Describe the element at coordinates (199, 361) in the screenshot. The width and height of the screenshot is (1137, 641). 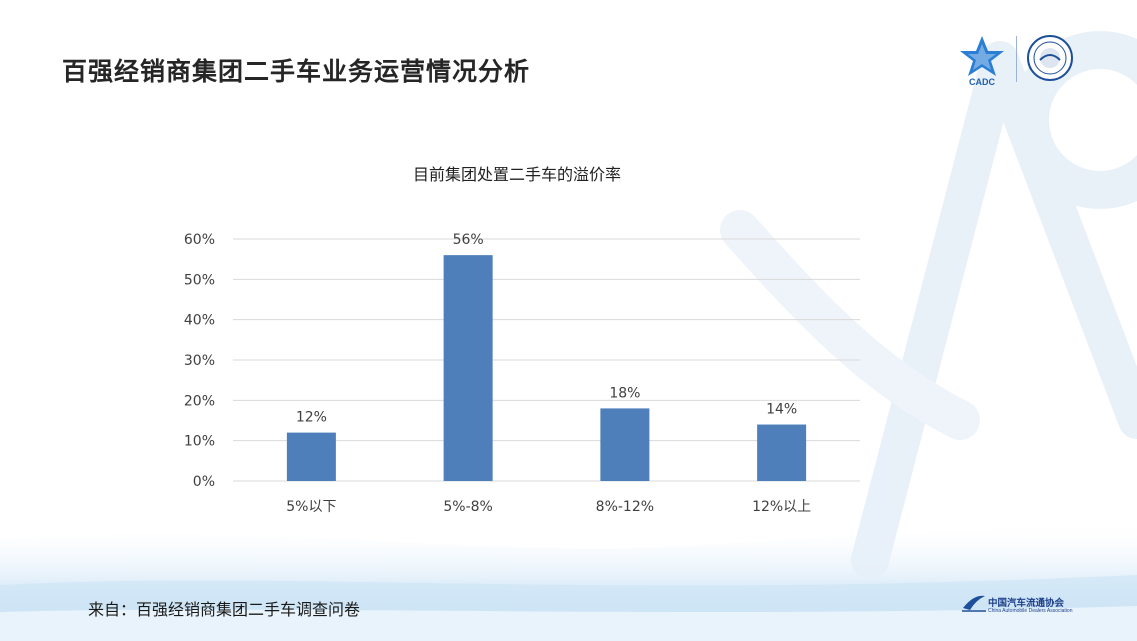
I see `y-tick-label: 30%` at that location.